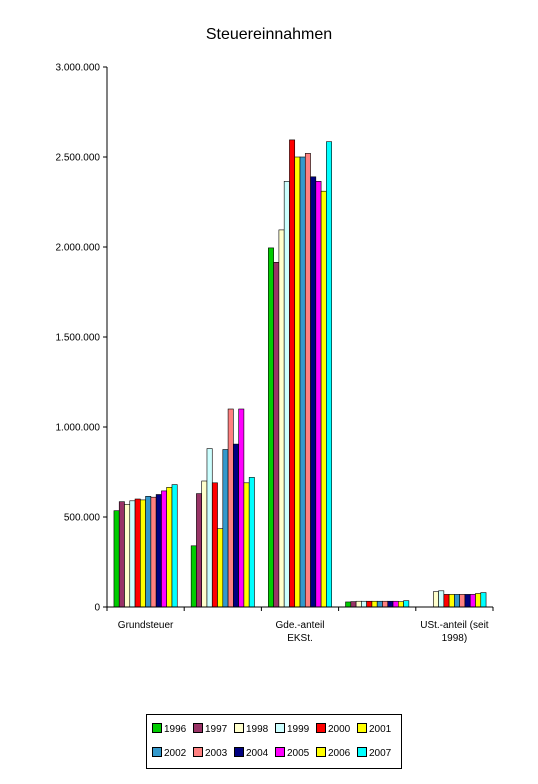  I want to click on legend-item-2007: 2007, so click(374, 753).